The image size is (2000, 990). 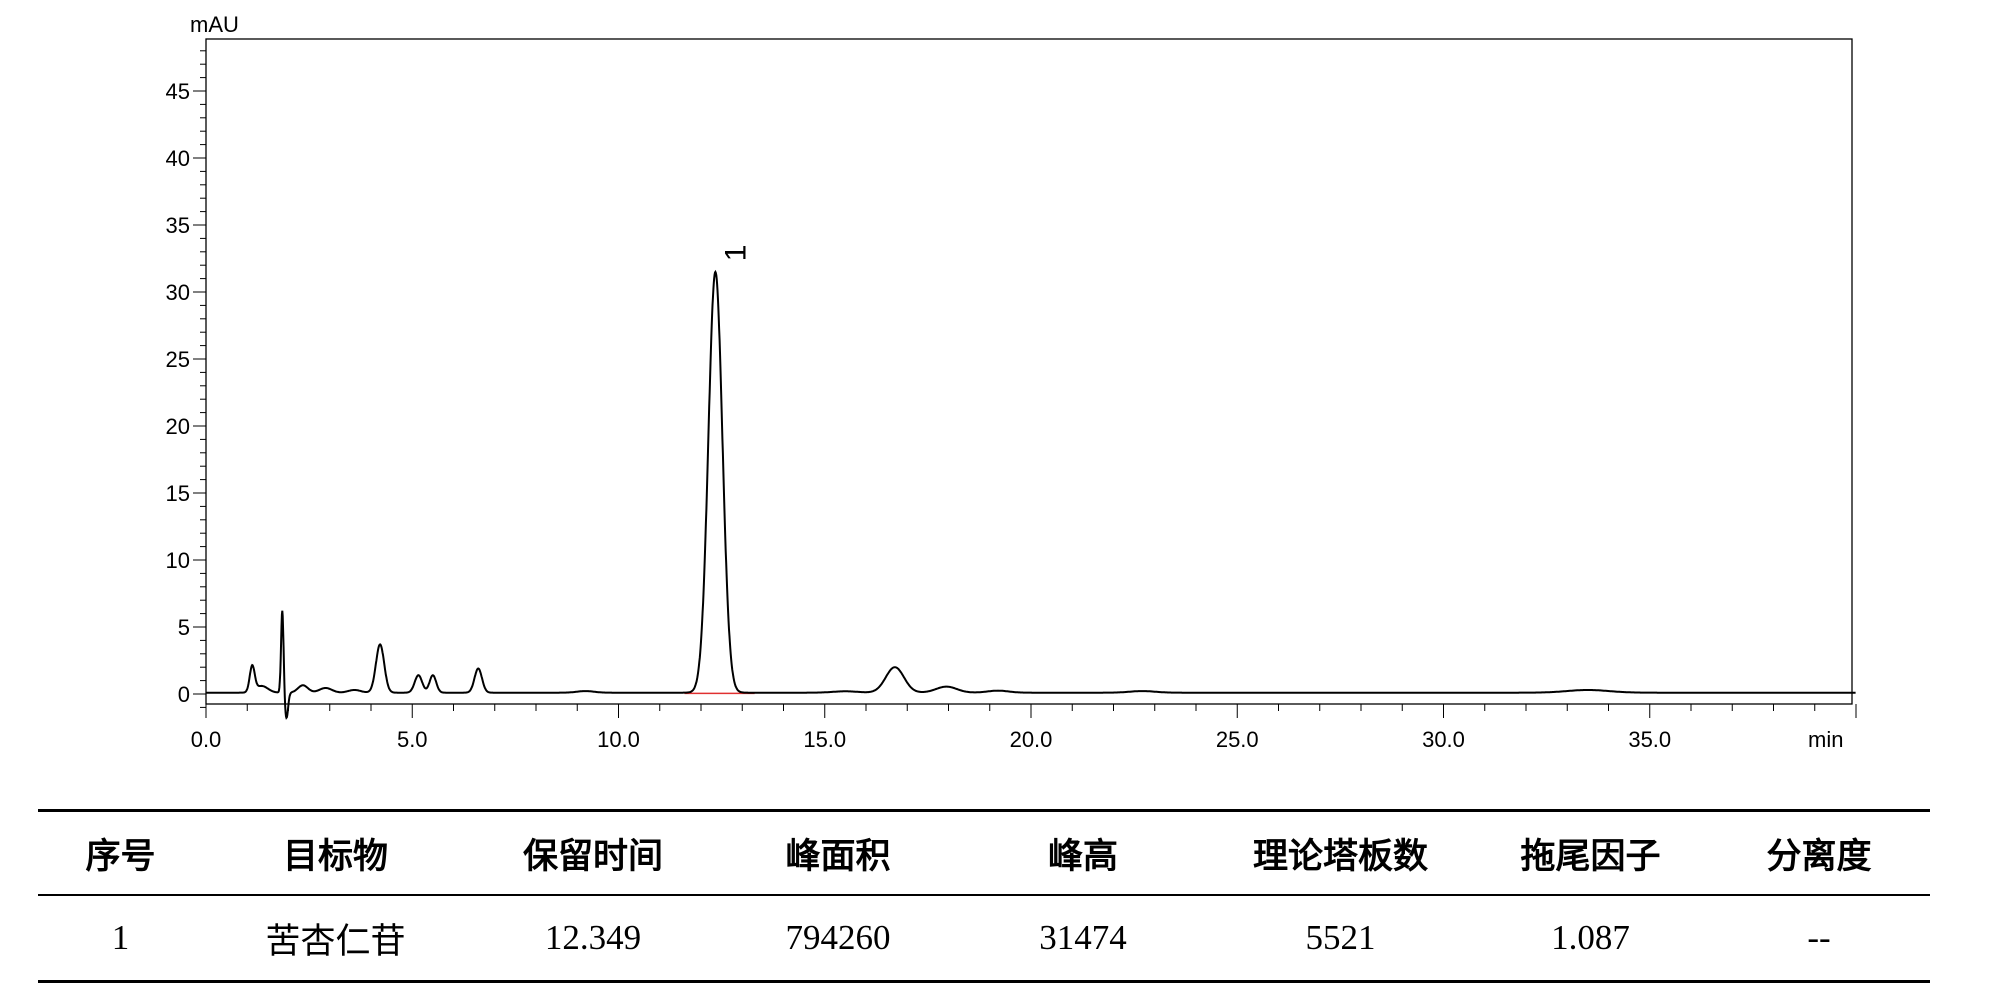 What do you see at coordinates (592, 856) in the screenshot?
I see `header-retention-time: 保留时间` at bounding box center [592, 856].